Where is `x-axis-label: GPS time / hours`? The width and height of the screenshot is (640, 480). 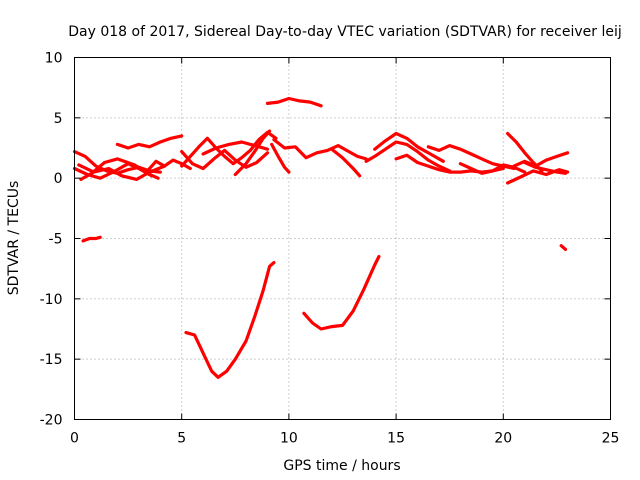 x-axis-label: GPS time / hours is located at coordinates (341, 466).